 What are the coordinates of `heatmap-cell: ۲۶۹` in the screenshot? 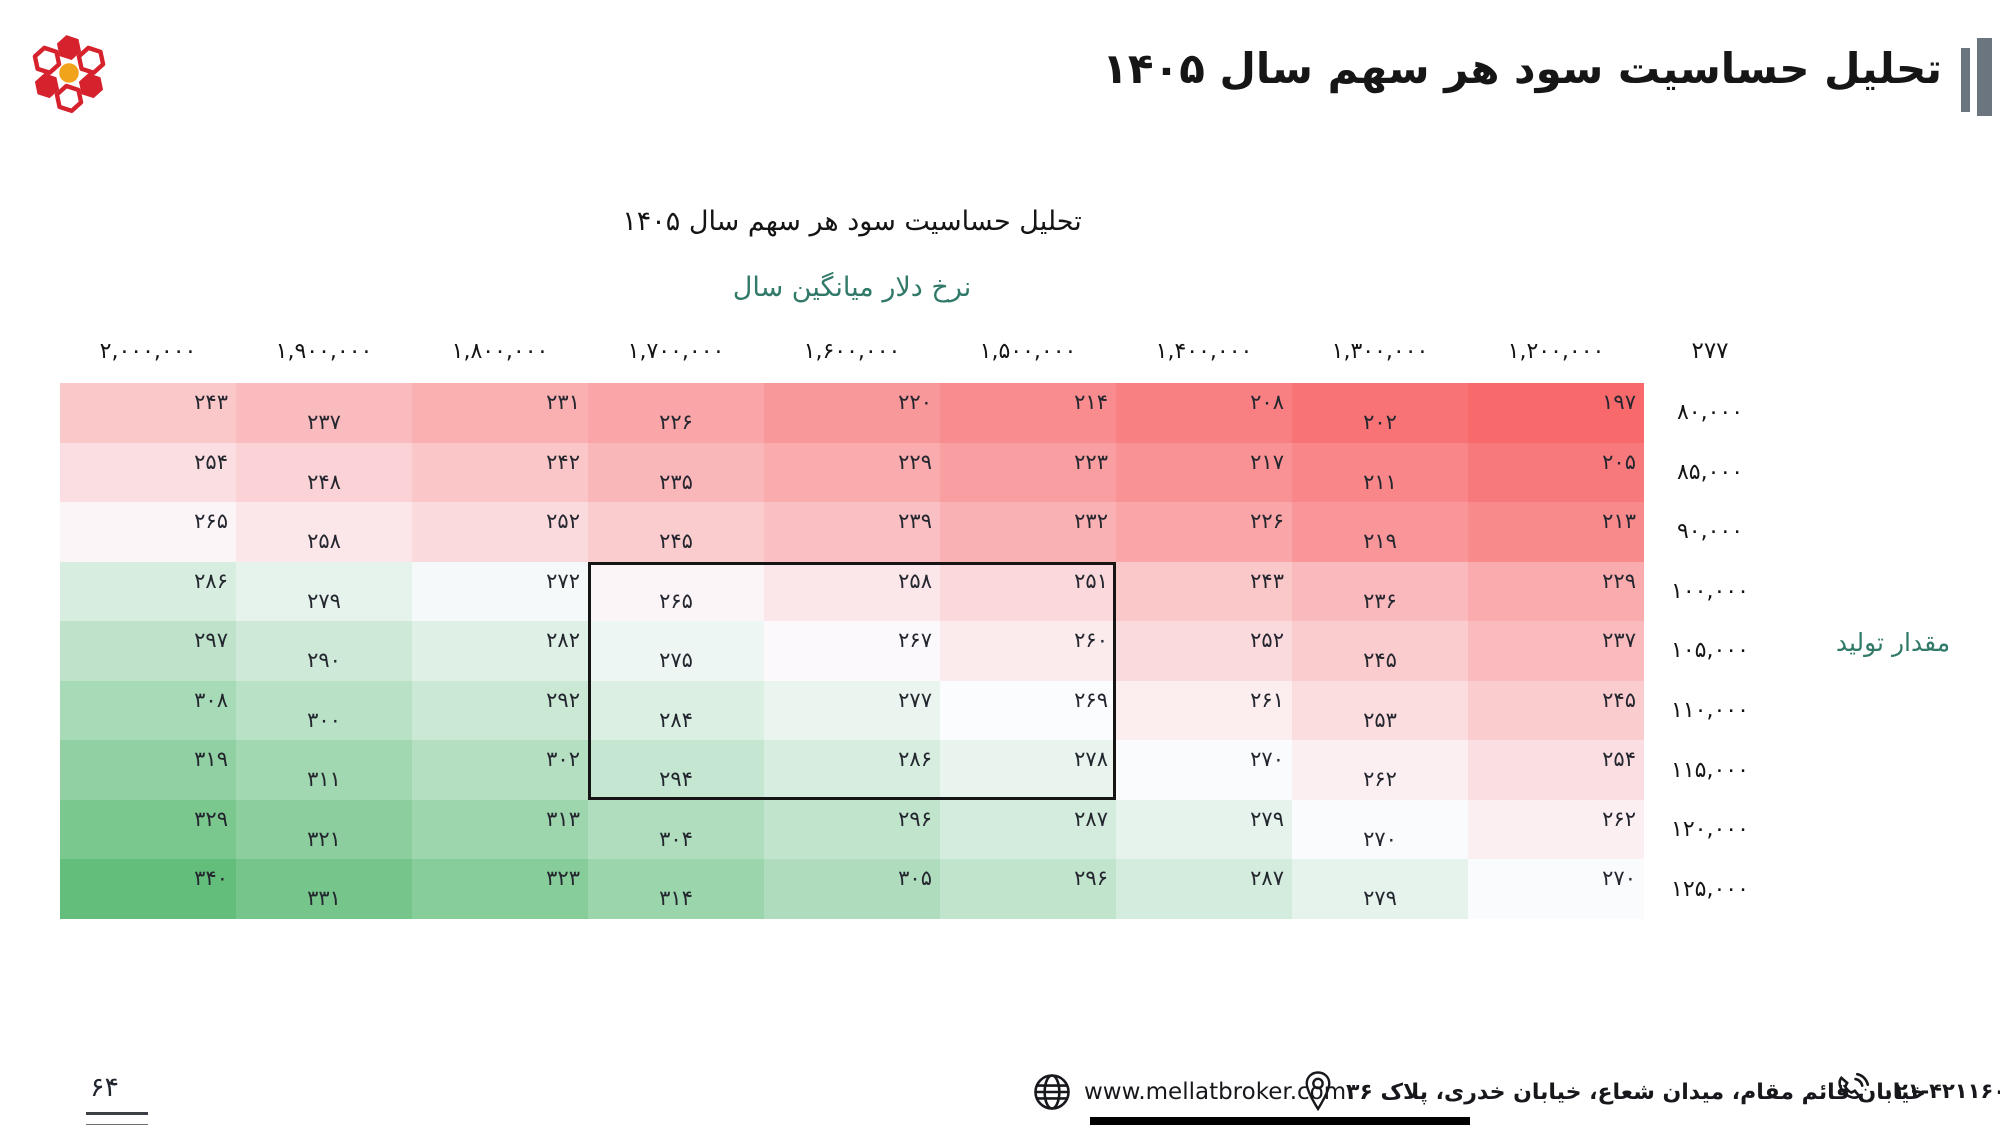 It's located at (1028, 710).